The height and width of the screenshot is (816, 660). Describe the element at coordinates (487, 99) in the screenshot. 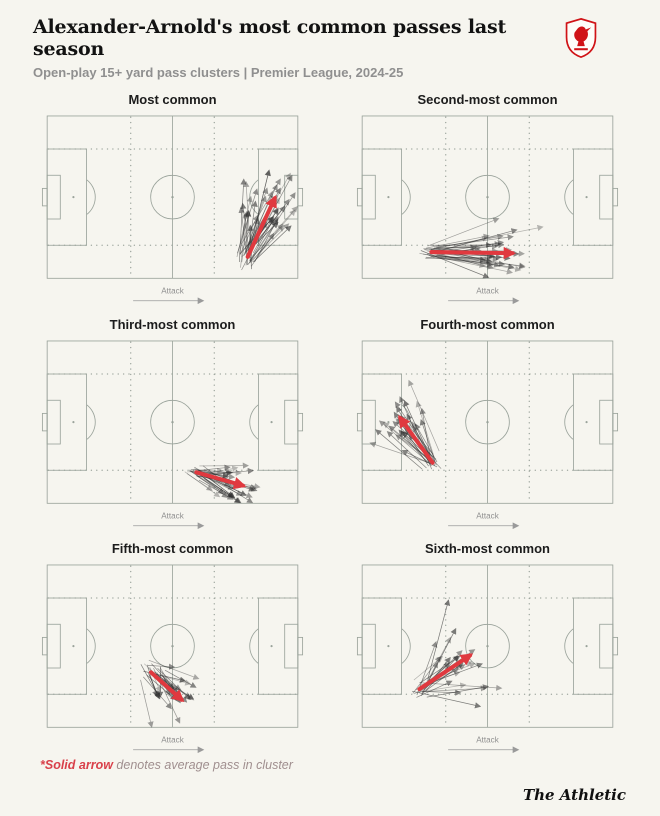

I see `pitch-panel-label: Second-most common` at that location.